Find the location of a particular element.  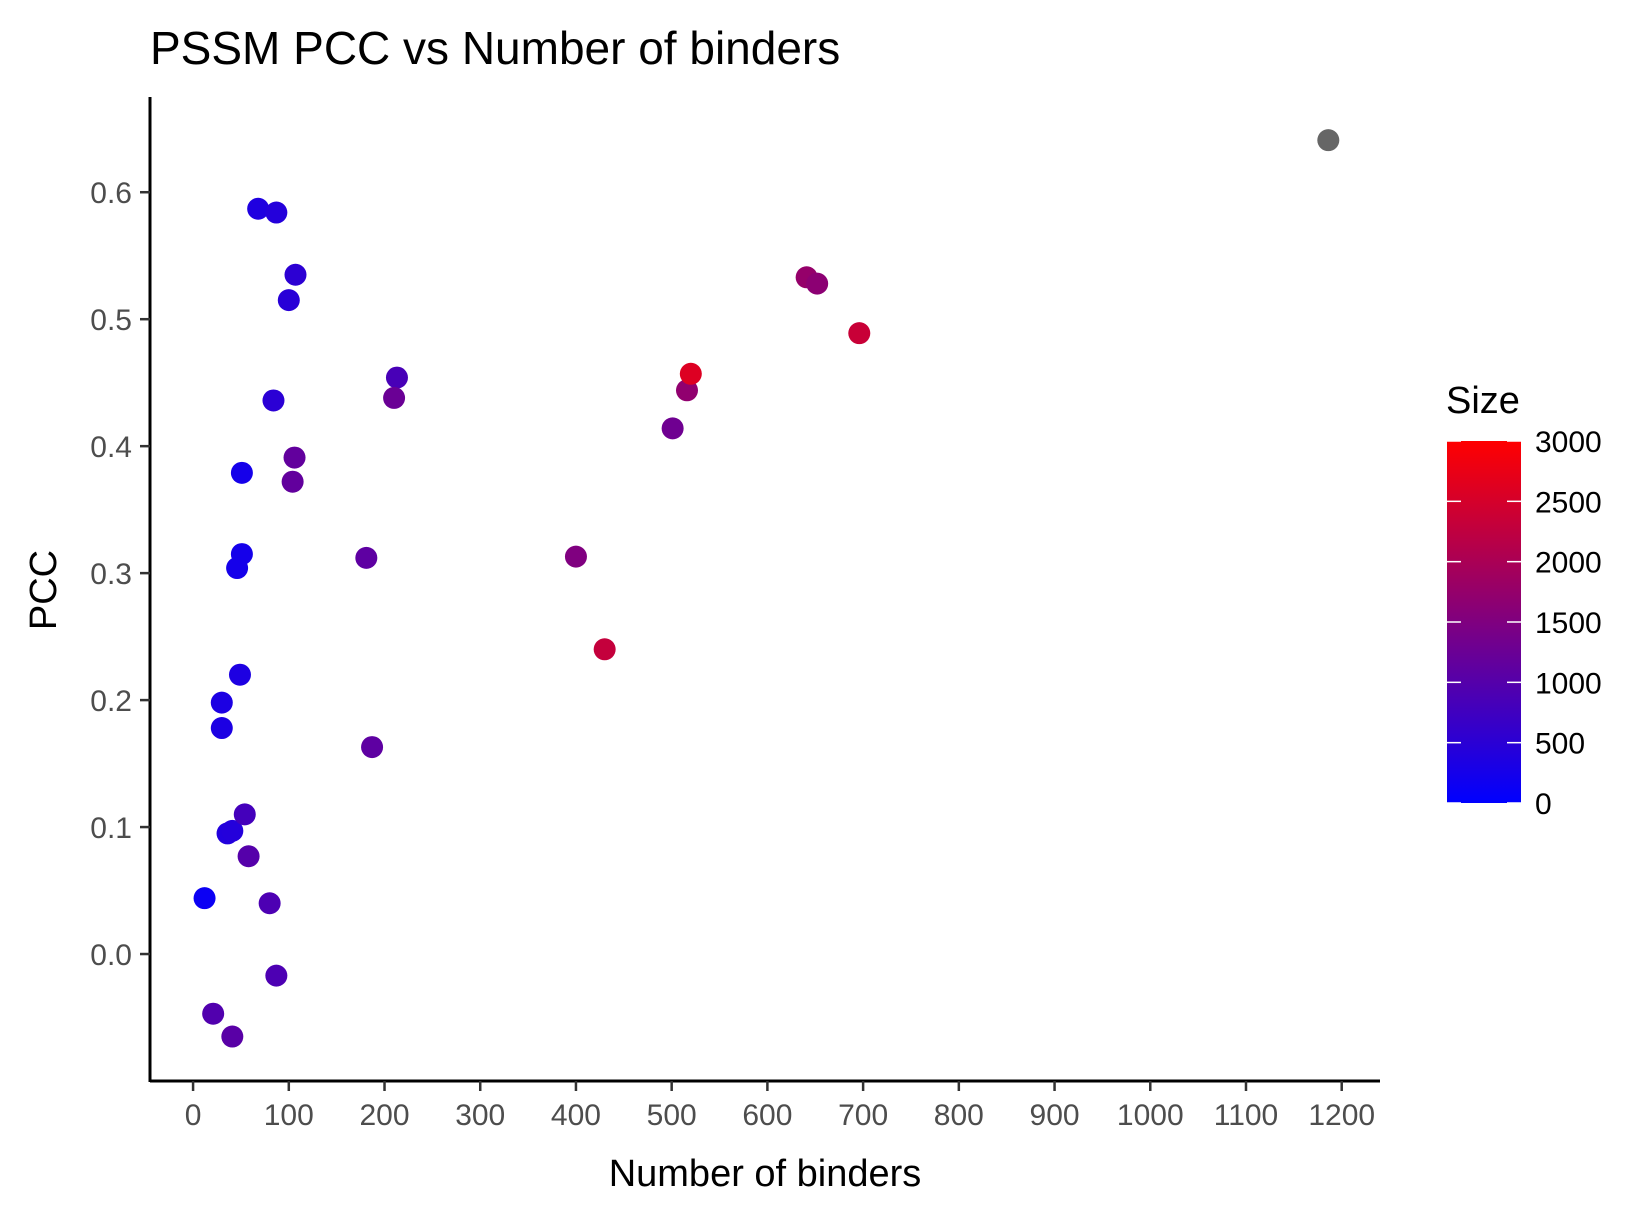

y-axis: 0.0 0.1 0.2 0.3 0.4 0.5 0.6 is located at coordinates (121, 589).